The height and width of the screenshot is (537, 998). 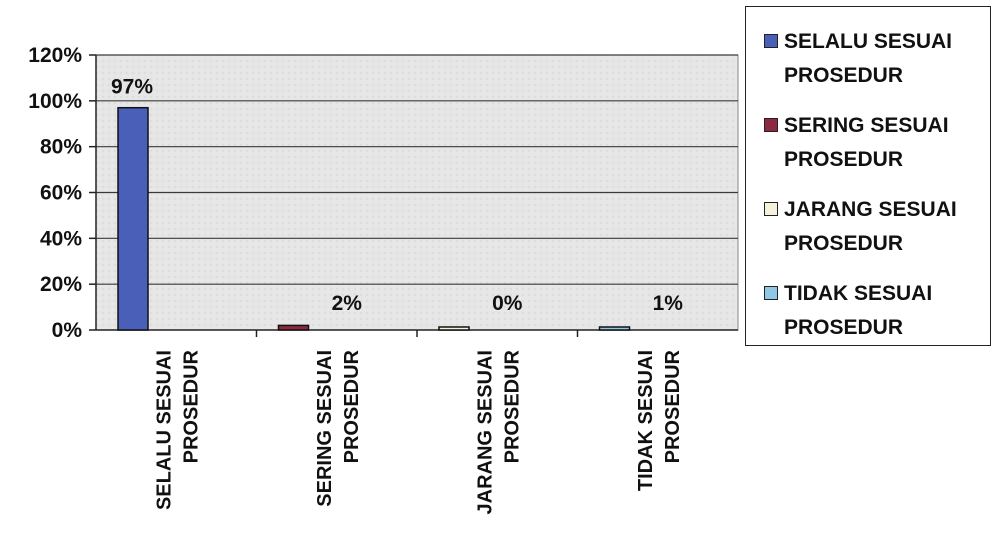 I want to click on x-category-label-line: JARANG SESUAI, so click(x=485, y=432).